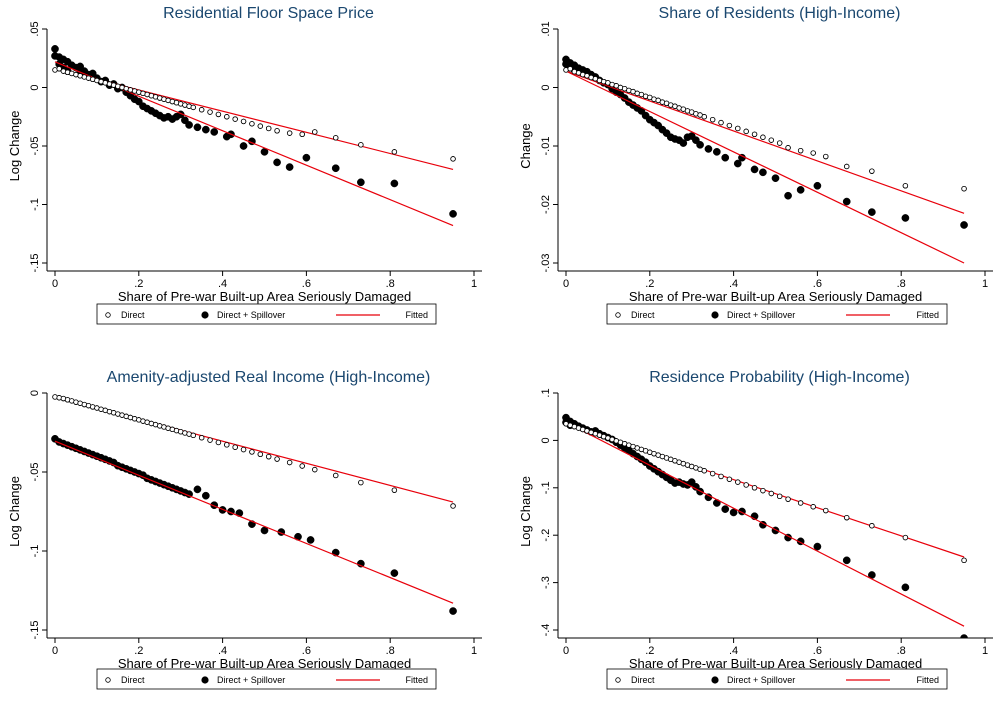 This screenshot has height=704, width=994. Describe the element at coordinates (35, 204) in the screenshot. I see `y-tick-label: -.1` at that location.